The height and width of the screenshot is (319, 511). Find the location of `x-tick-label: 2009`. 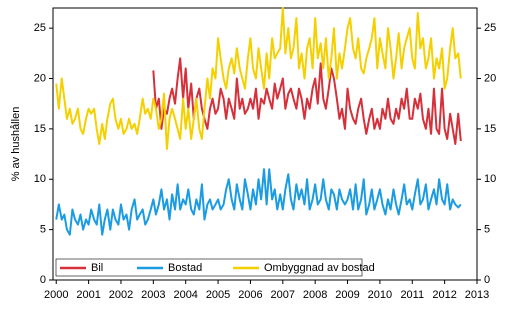

x-tick-label: 2009 is located at coordinates (347, 295).